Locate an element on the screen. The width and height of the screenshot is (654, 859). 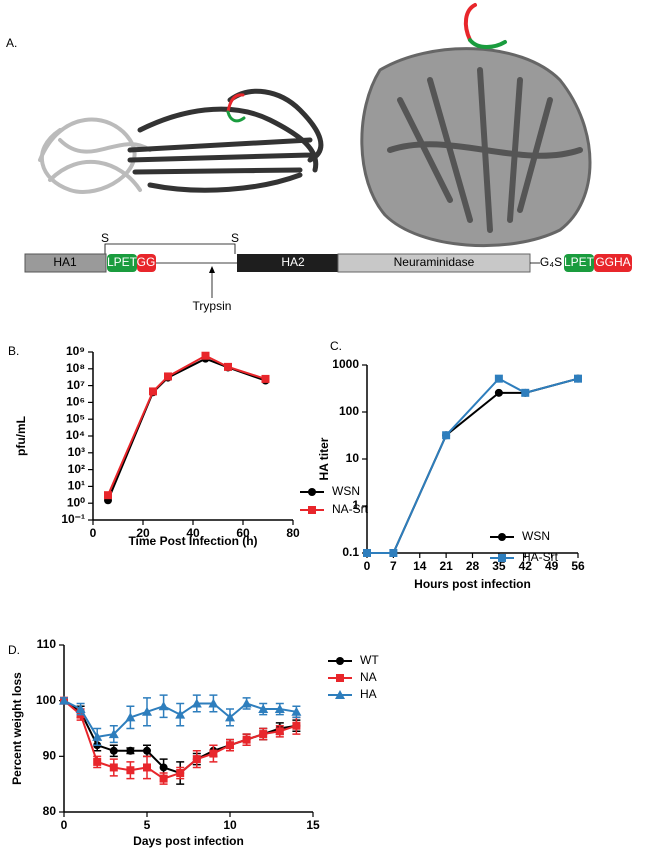
x-tick-label: 28 is located at coordinates (473, 566).